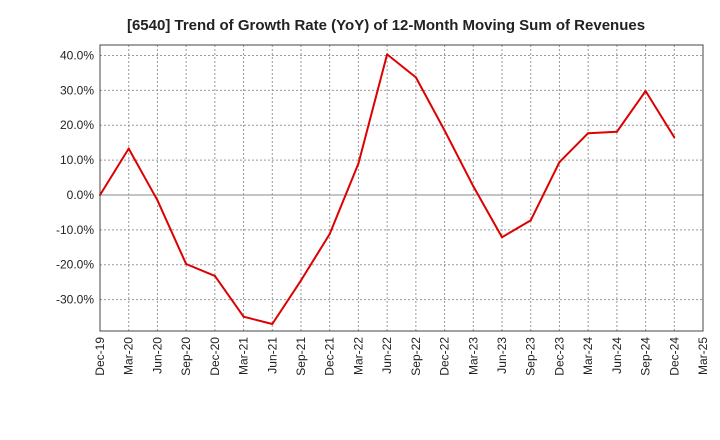  What do you see at coordinates (75, 300) in the screenshot?
I see `y-tick-label: -30.0%` at bounding box center [75, 300].